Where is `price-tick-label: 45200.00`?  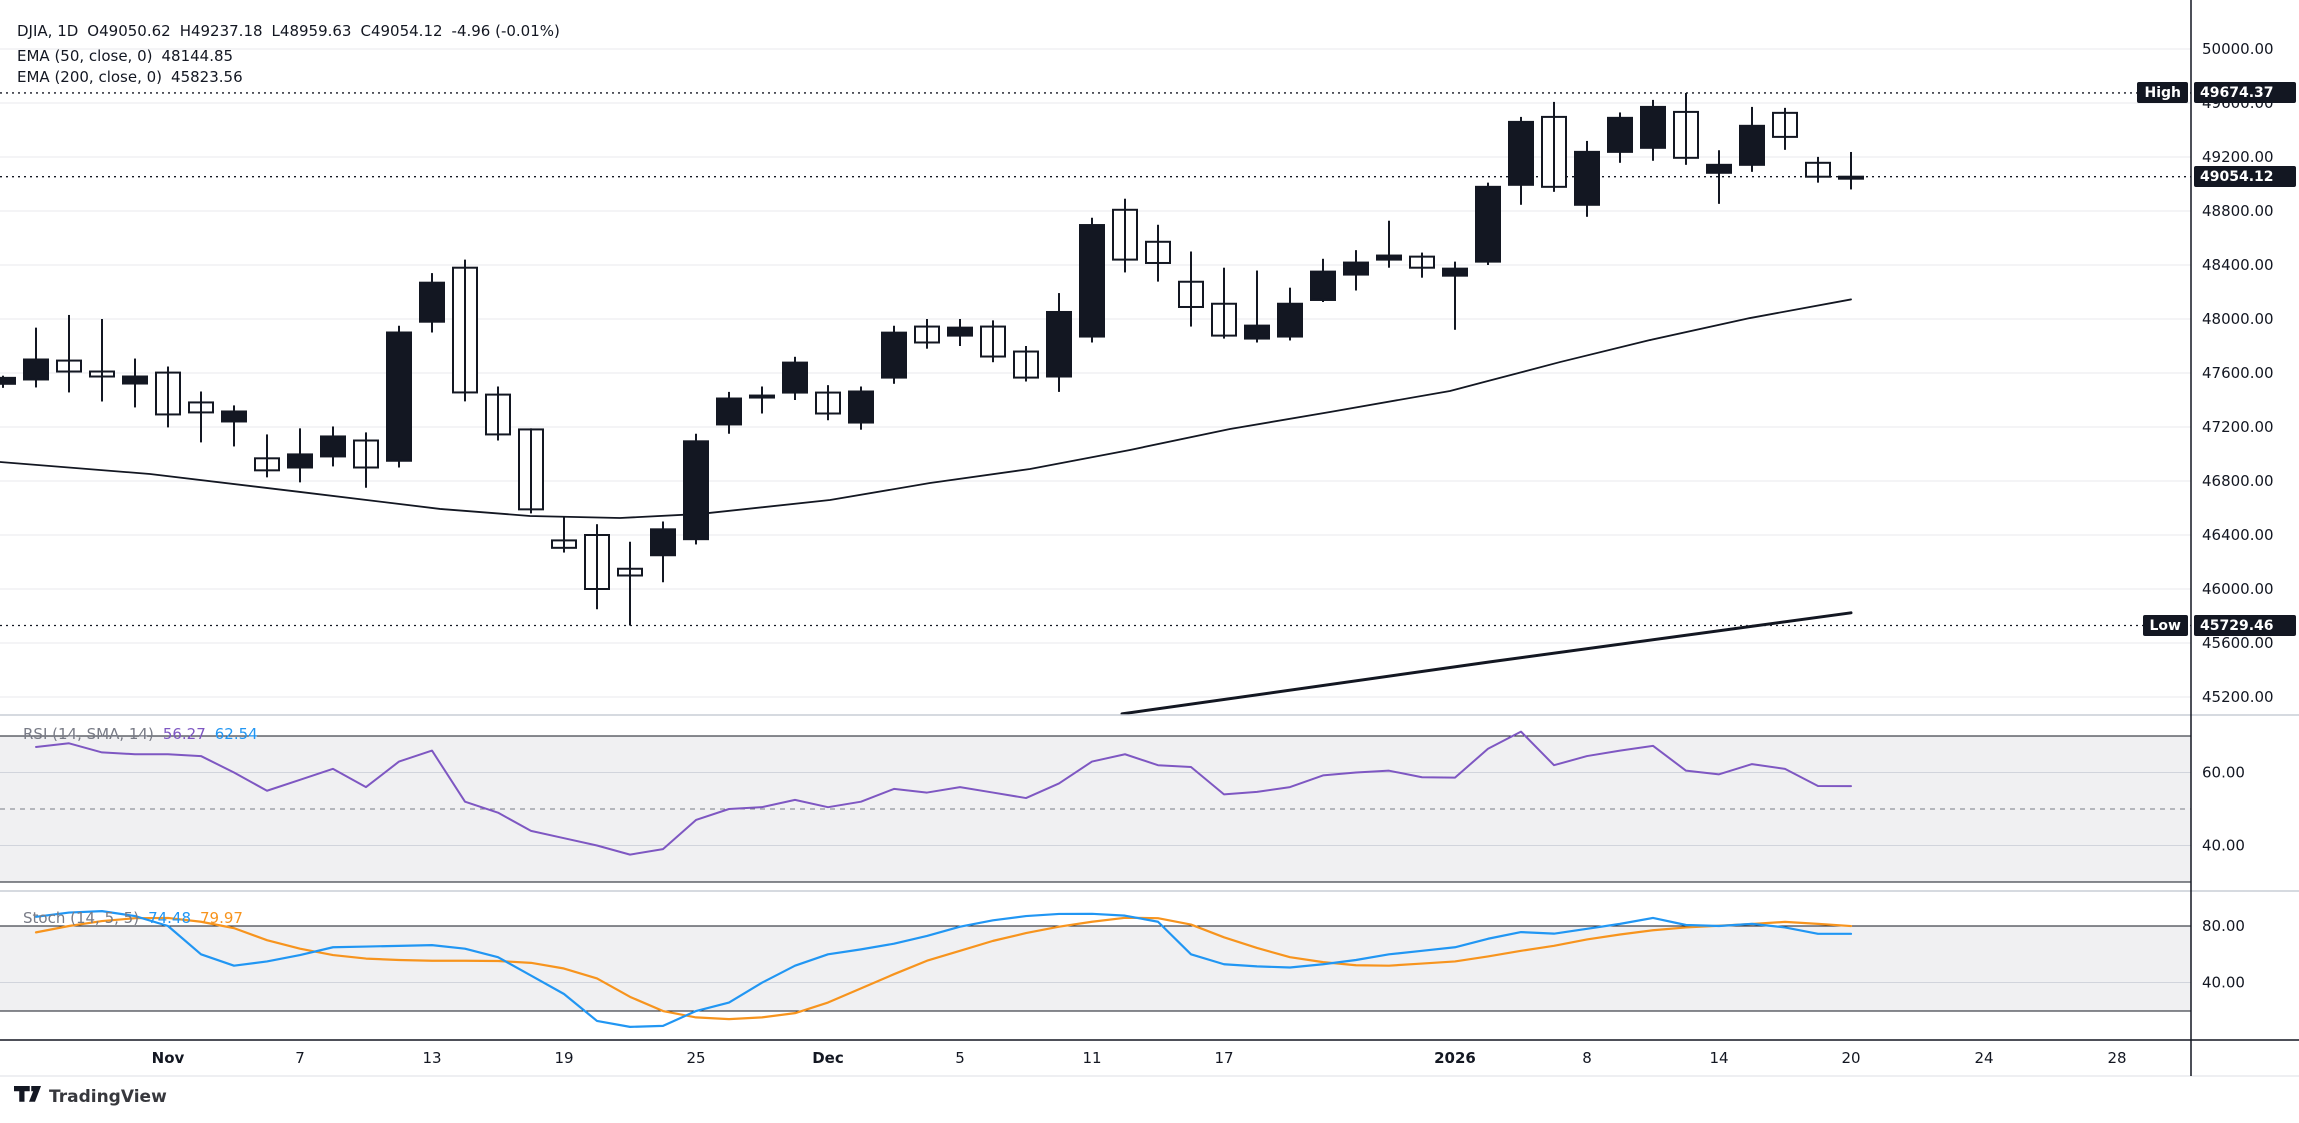
price-tick-label: 45200.00 is located at coordinates (2238, 697).